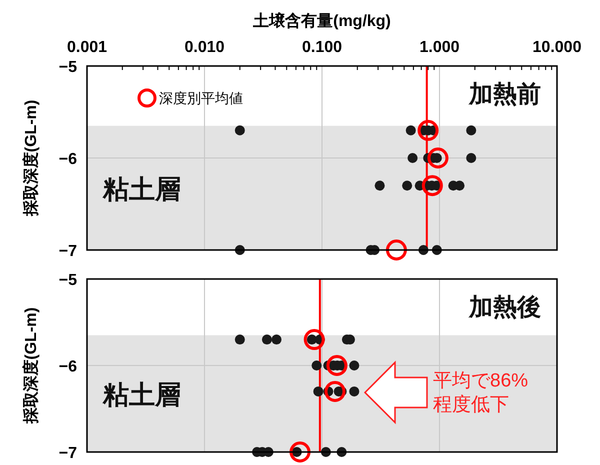 This screenshot has height=465, width=600. What do you see at coordinates (201, 98) in the screenshot?
I see `legend-label: 深度別平均値` at bounding box center [201, 98].